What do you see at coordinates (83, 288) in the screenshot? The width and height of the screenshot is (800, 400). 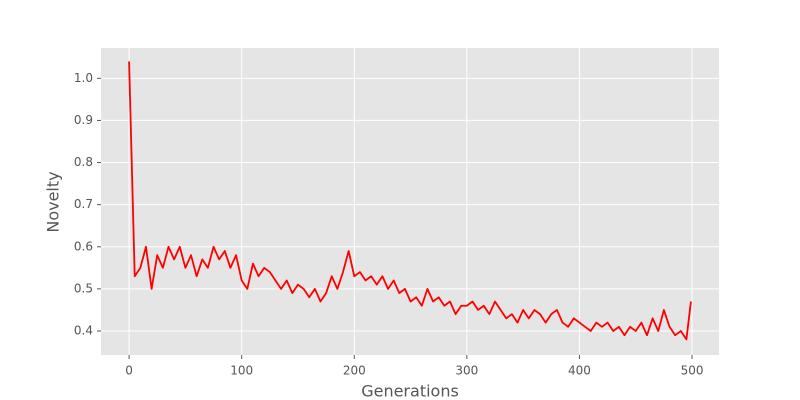 I see `y-tick-label: 0.5` at bounding box center [83, 288].